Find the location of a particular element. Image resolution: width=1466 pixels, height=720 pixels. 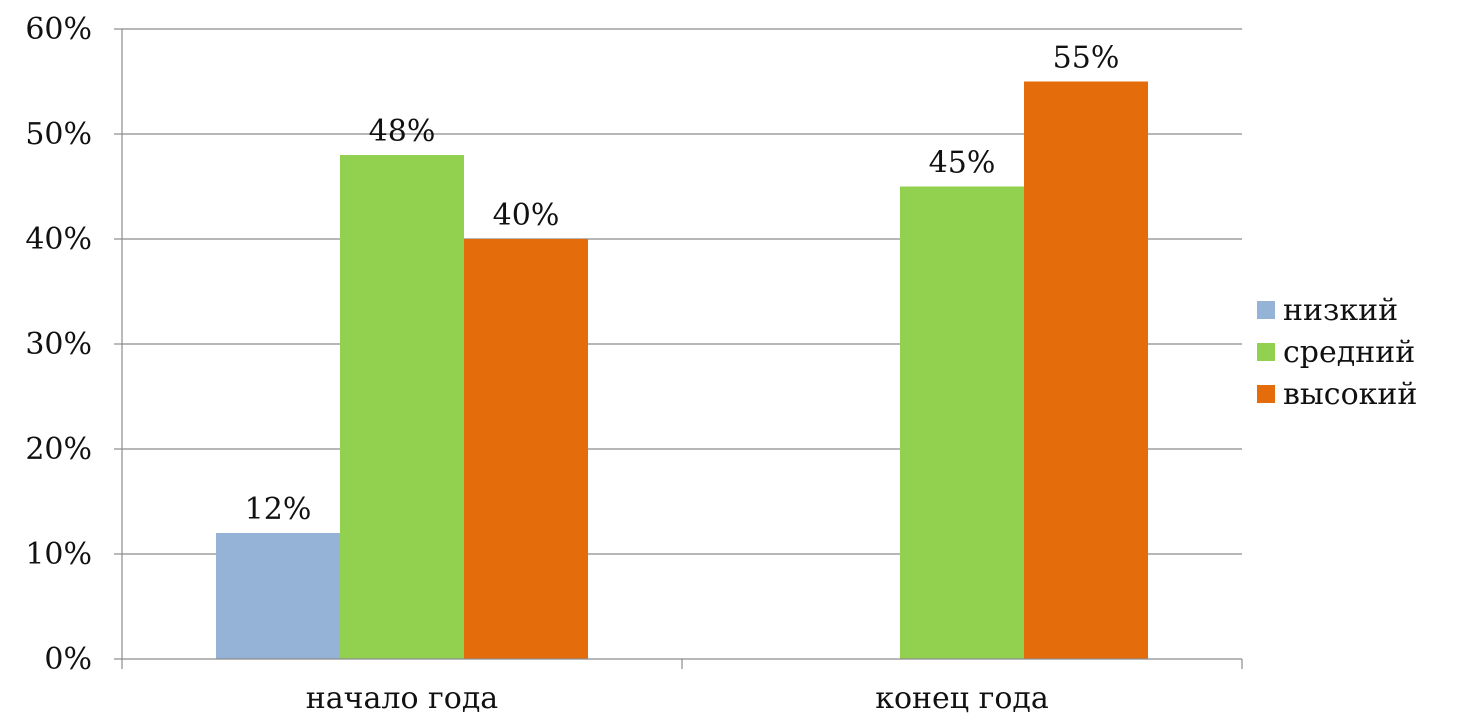

legend-label: средний is located at coordinates (1349, 352).